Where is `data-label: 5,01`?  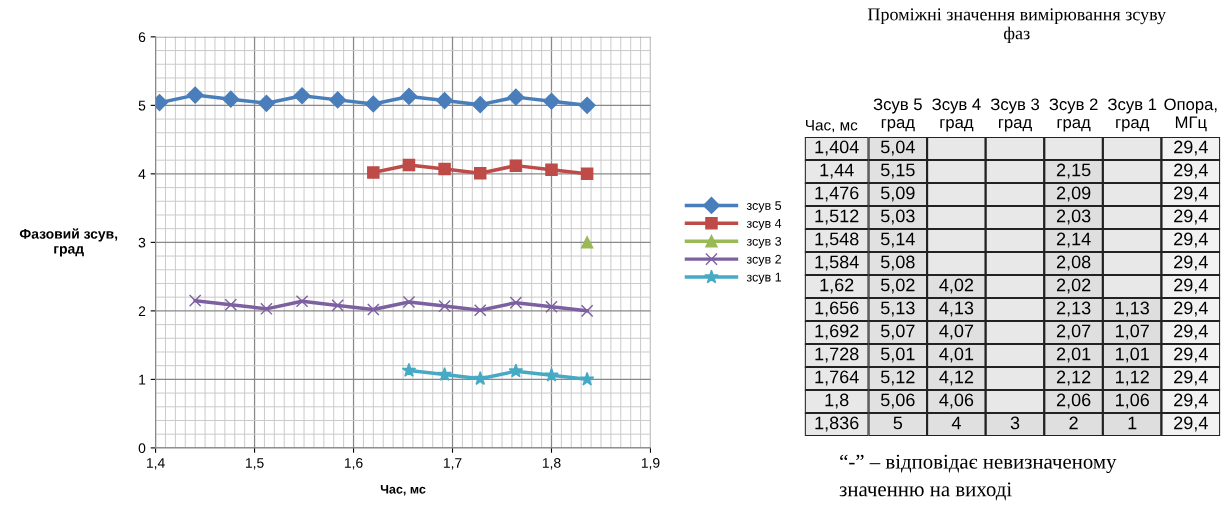
data-label: 5,01 is located at coordinates (897, 355).